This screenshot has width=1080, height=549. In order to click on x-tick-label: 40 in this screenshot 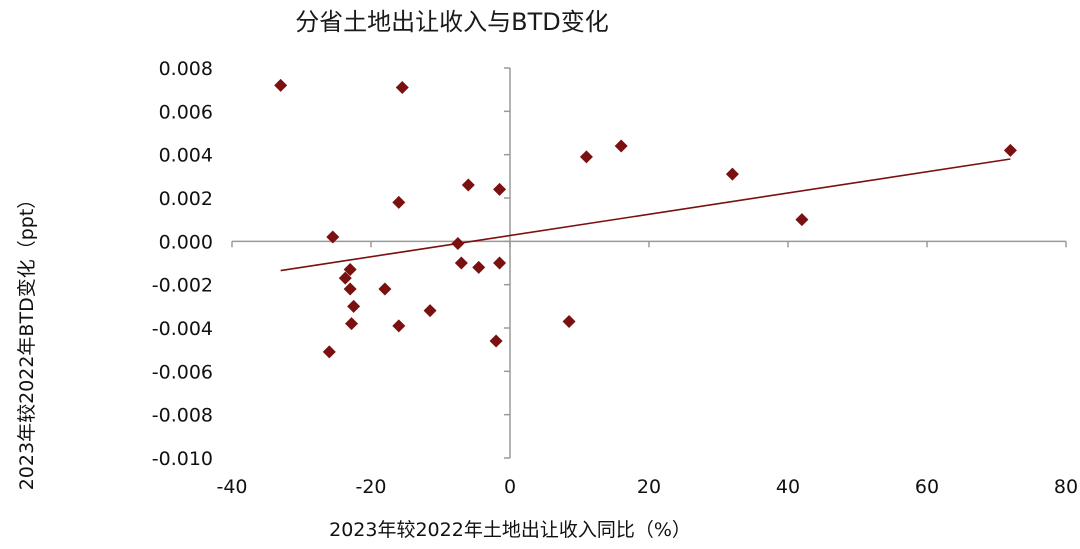, I will do `click(788, 487)`.